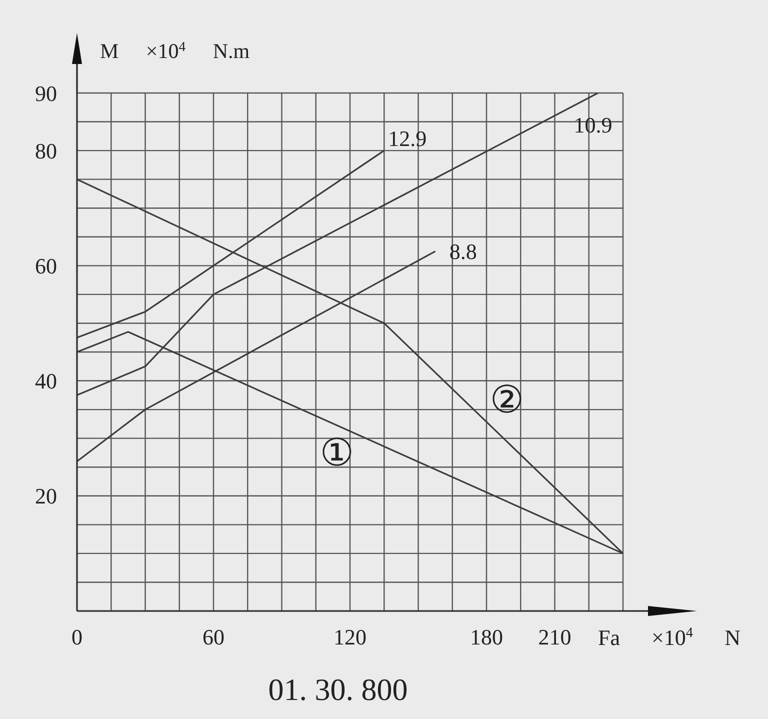 This screenshot has height=719, width=768. I want to click on text: 01. 30. 800, so click(338, 689).